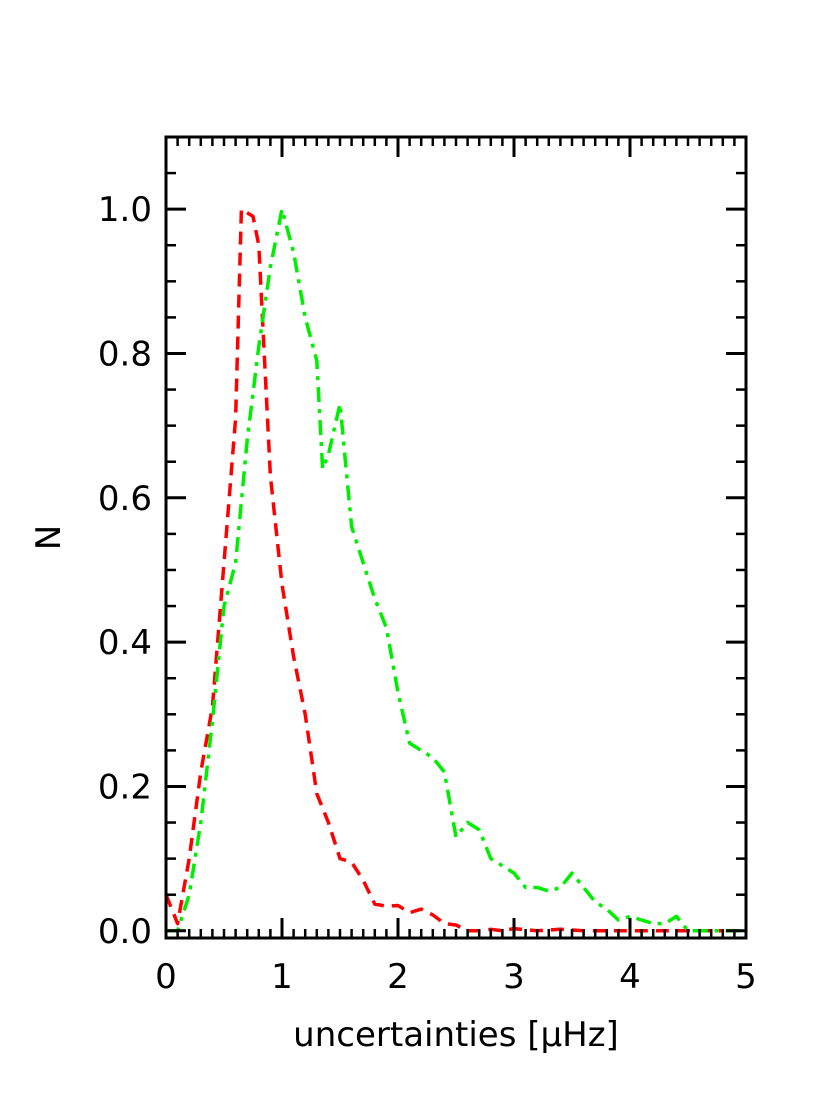 The height and width of the screenshot is (1106, 830). I want to click on y-tick-label: 0.0, so click(125, 932).